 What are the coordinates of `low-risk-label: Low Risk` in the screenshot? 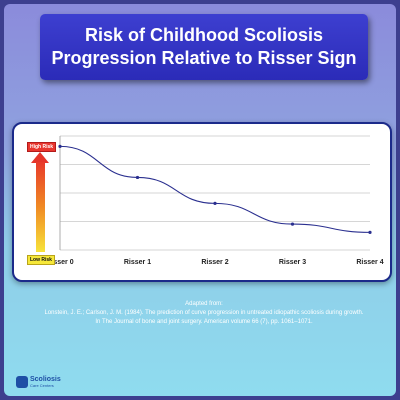 It's located at (41, 260).